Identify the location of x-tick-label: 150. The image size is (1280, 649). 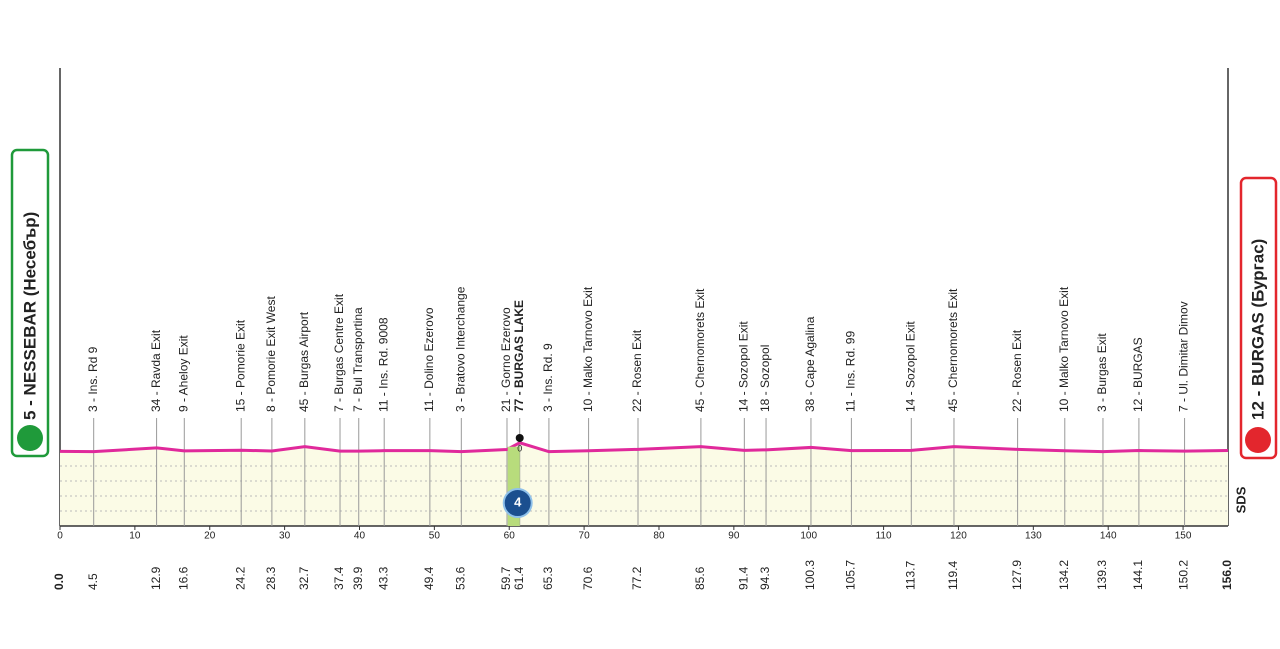
(1183, 536).